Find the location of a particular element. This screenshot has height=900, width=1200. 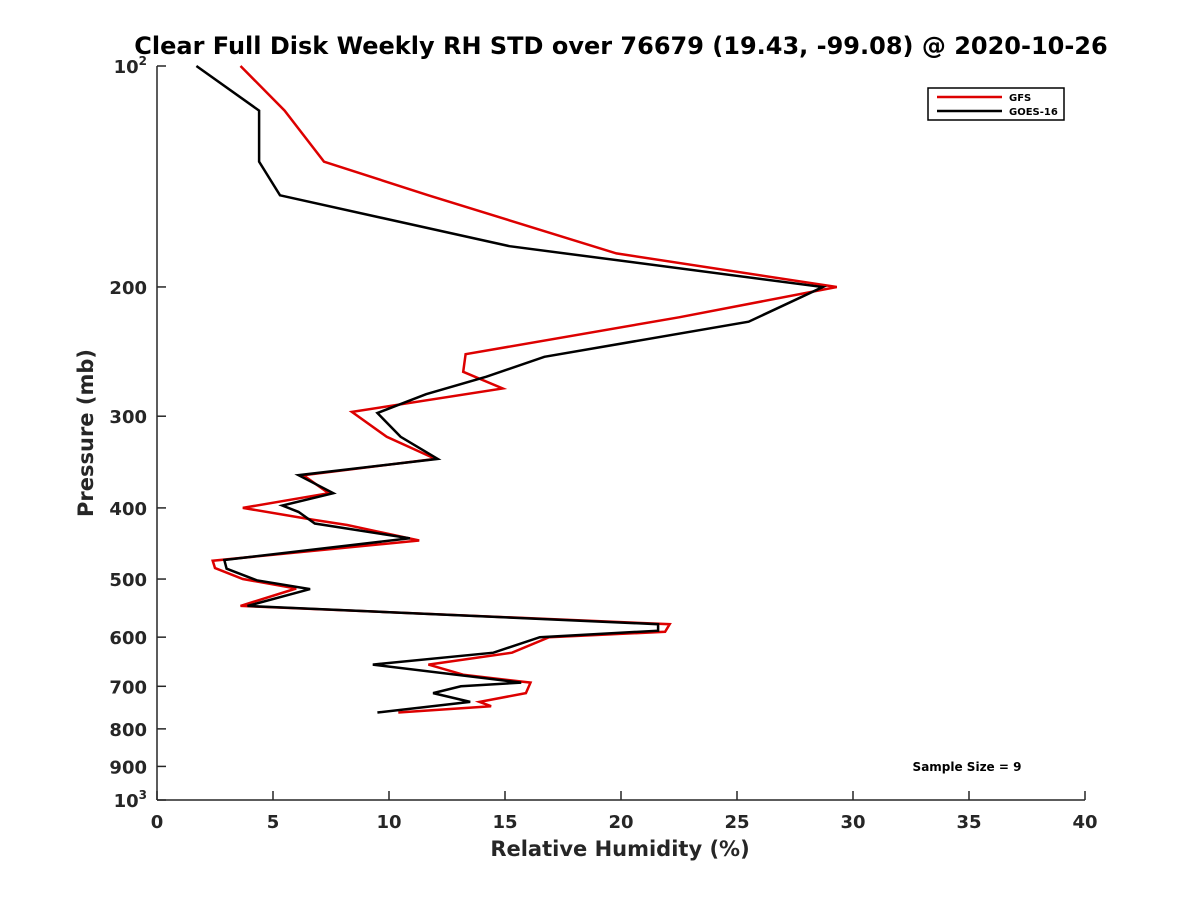

y-tick-label: 200 is located at coordinates (128, 288).